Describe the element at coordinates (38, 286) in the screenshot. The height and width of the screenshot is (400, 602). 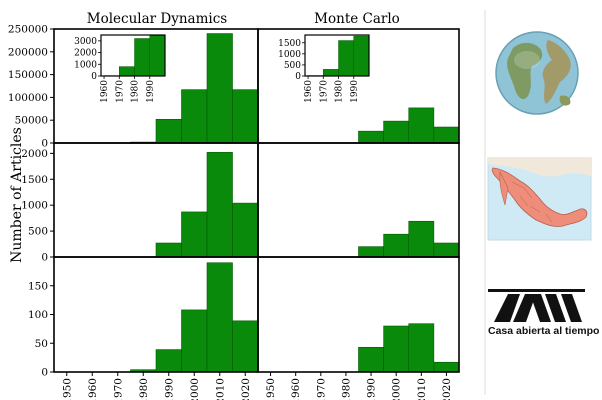
I see `y-tick-label: 150` at that location.